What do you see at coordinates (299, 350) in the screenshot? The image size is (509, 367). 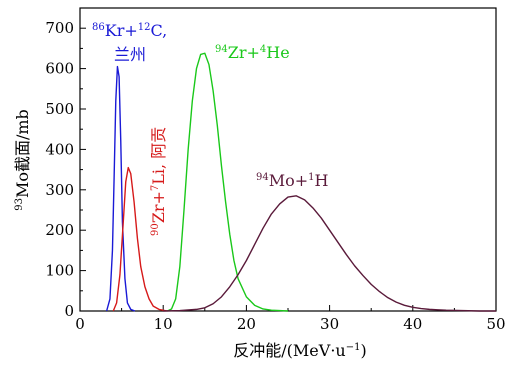 I see `x-axis-title: 反冲能/(MeV·u−1)` at bounding box center [299, 350].